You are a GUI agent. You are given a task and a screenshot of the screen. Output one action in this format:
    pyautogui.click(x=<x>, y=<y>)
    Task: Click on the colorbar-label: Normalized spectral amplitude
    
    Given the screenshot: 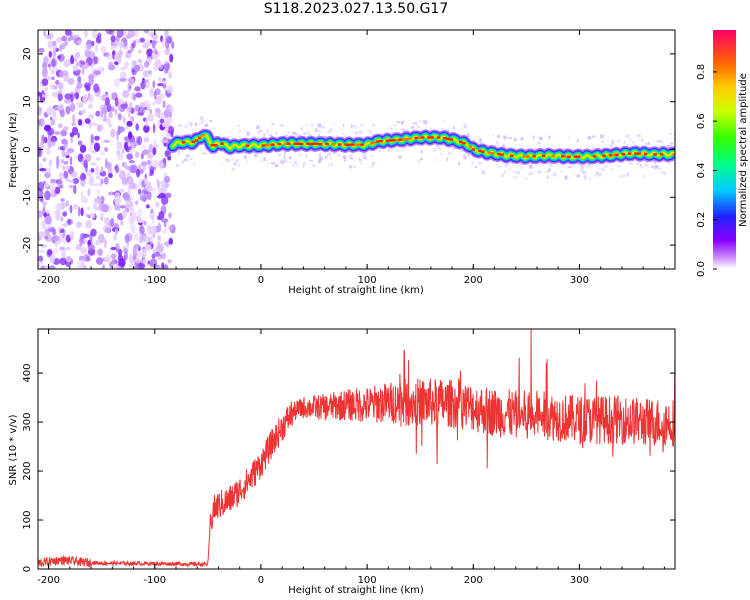 What is the action you would take?
    pyautogui.click(x=743, y=150)
    